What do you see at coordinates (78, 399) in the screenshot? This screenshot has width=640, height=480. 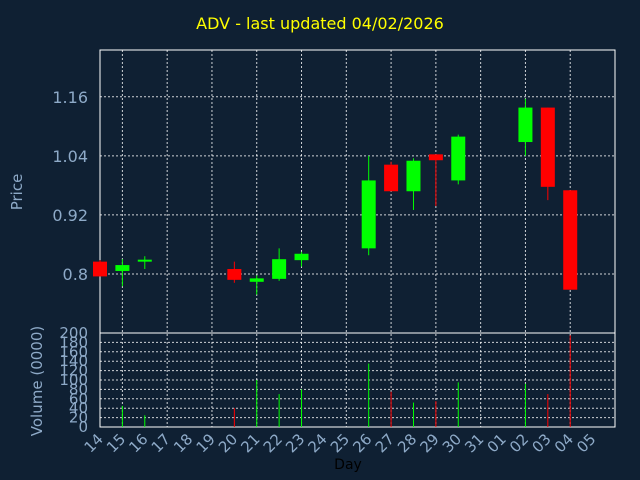 I see `volume-tick-label: 60` at bounding box center [78, 399].